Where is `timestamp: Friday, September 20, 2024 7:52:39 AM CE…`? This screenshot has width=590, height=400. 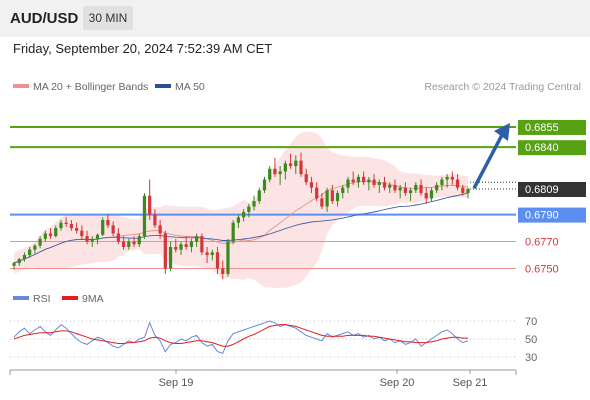
timestamp: Friday, September 20, 2024 7:52:39 AM CE… is located at coordinates (143, 48).